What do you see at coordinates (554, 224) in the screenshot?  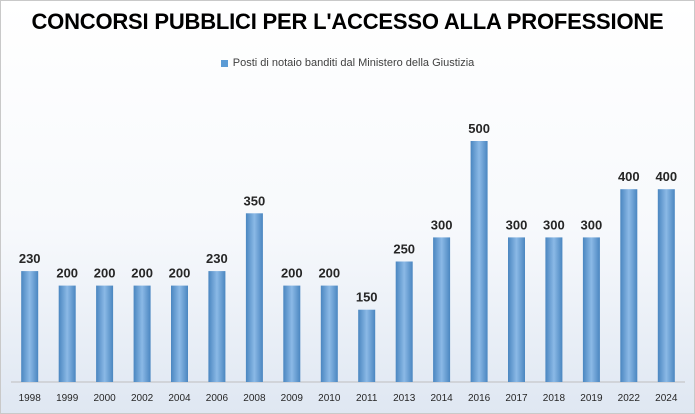 I see `data-label-2018: 300` at bounding box center [554, 224].